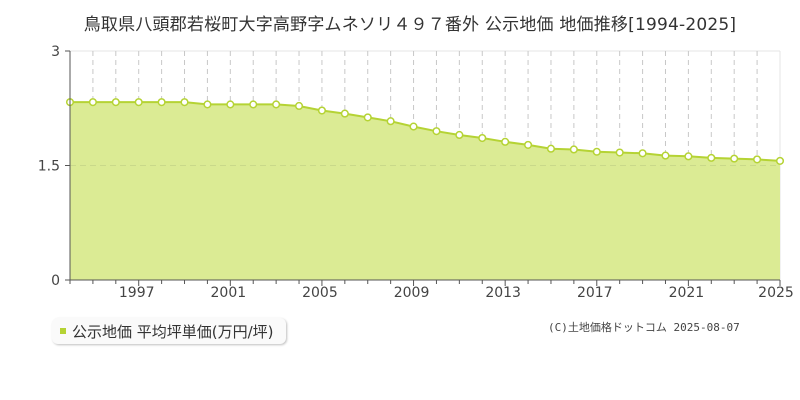  I want to click on y-axis-labels: 01.53, so click(49, 166).